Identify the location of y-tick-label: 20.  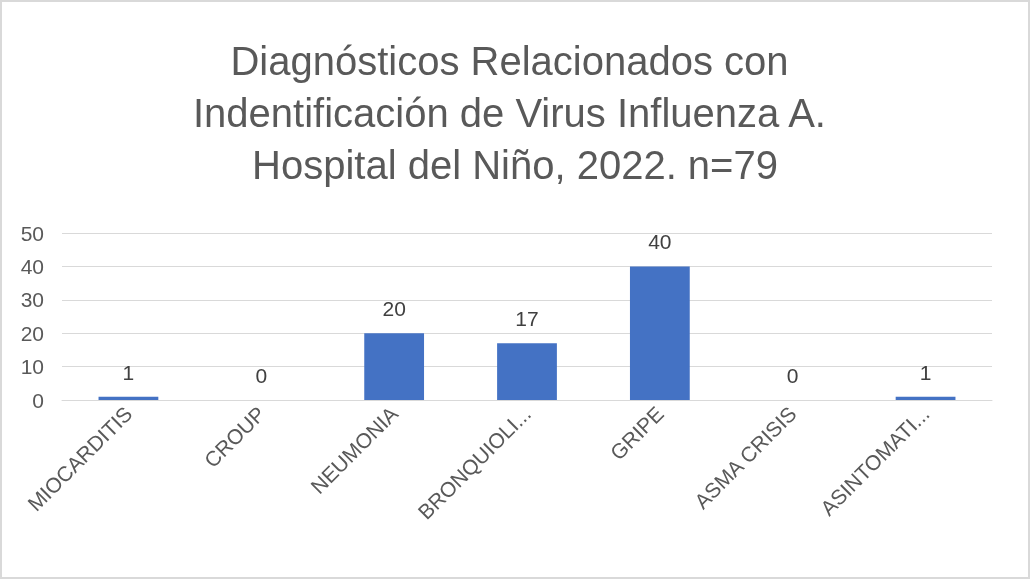
(32, 333).